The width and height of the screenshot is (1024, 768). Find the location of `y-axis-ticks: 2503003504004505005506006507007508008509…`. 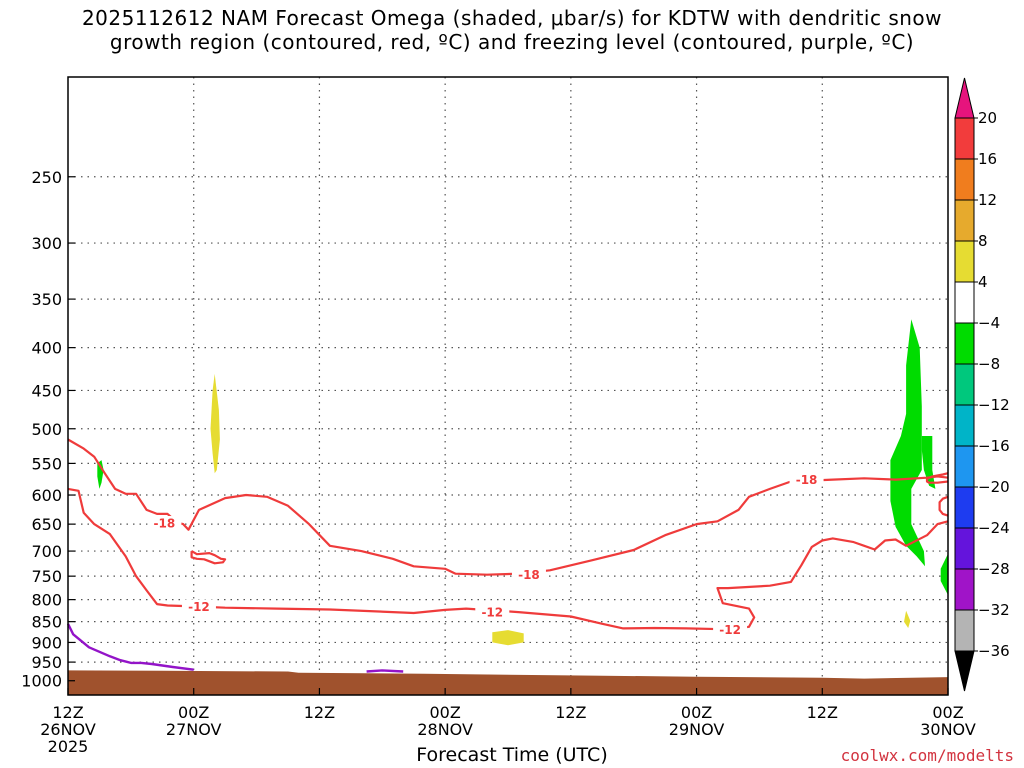

y-axis-ticks: 2503003504004505005506006507007508008509… is located at coordinates (48, 429).